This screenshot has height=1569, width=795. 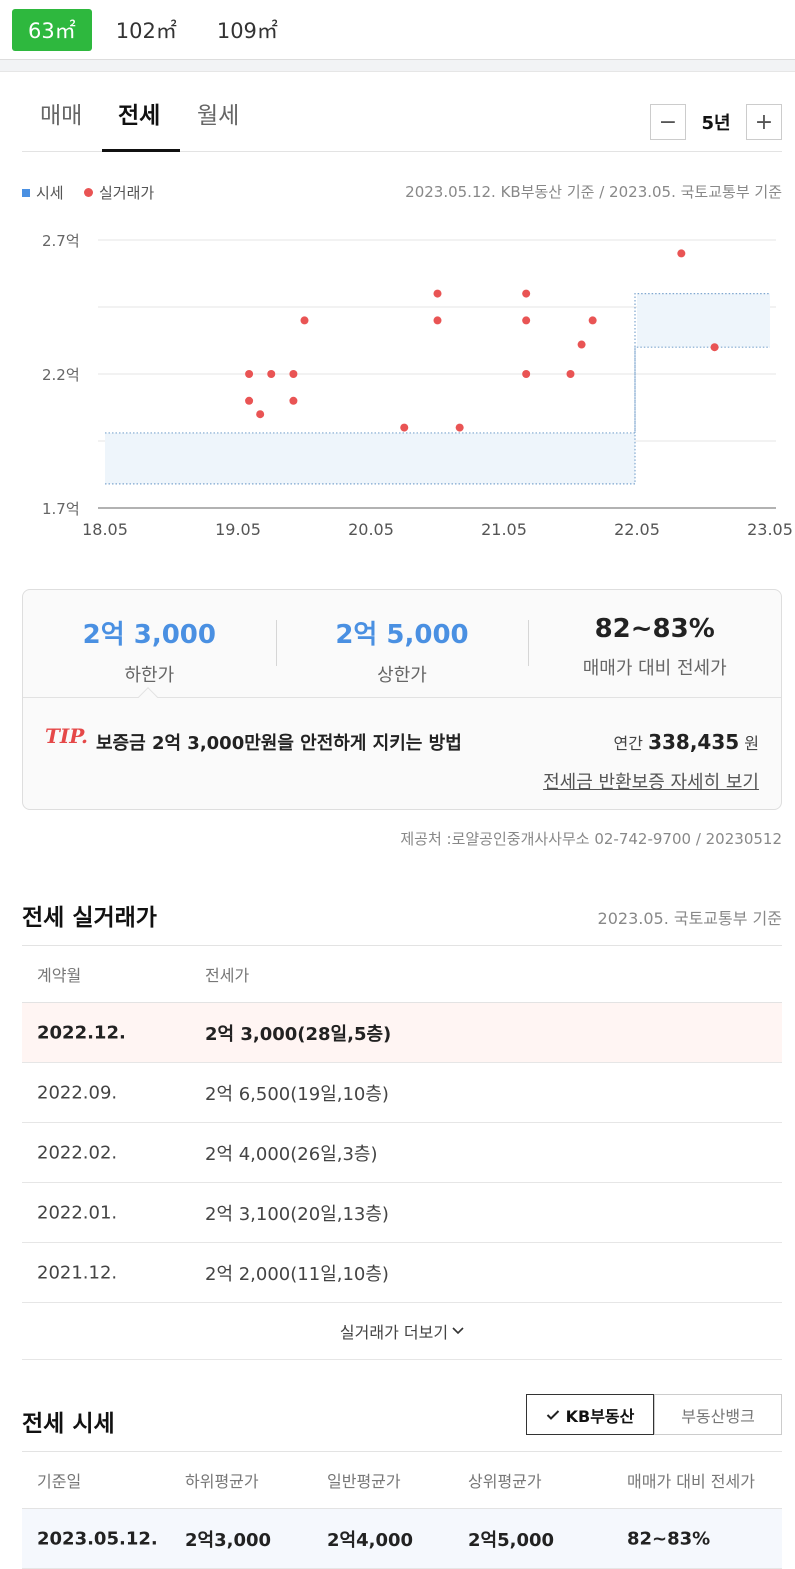 I want to click on row-price: 2억 3,000(28일,5층), so click(x=298, y=1034).